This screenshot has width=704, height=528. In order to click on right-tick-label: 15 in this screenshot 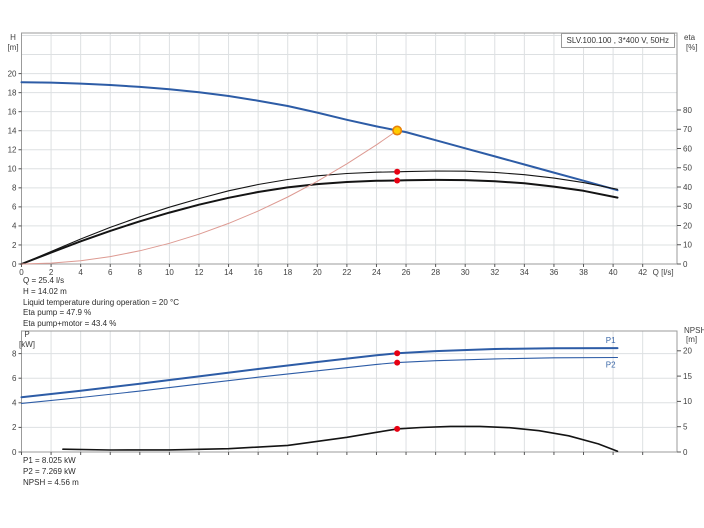, I will do `click(687, 376)`.